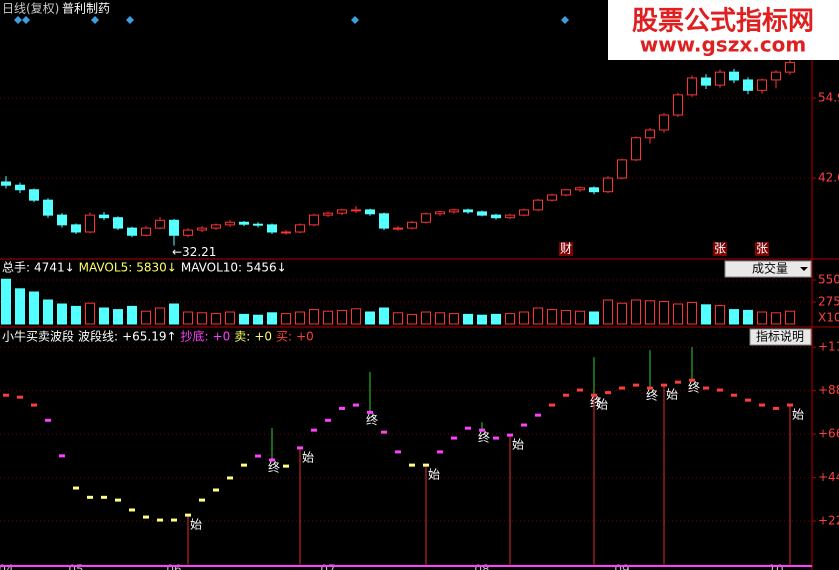  Describe the element at coordinates (38, 336) in the screenshot. I see `indicator-name: 小牛买卖波段` at that location.